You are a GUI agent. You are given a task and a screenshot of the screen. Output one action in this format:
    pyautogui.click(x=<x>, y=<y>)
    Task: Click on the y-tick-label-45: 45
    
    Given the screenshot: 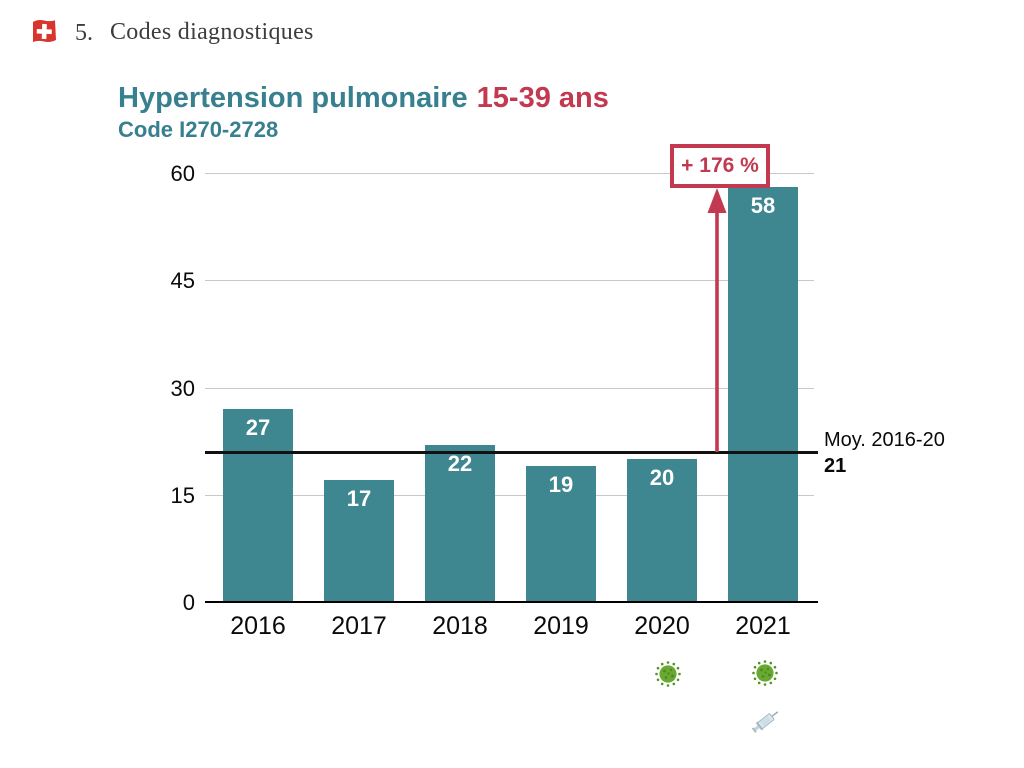 What is the action you would take?
    pyautogui.click(x=182, y=281)
    